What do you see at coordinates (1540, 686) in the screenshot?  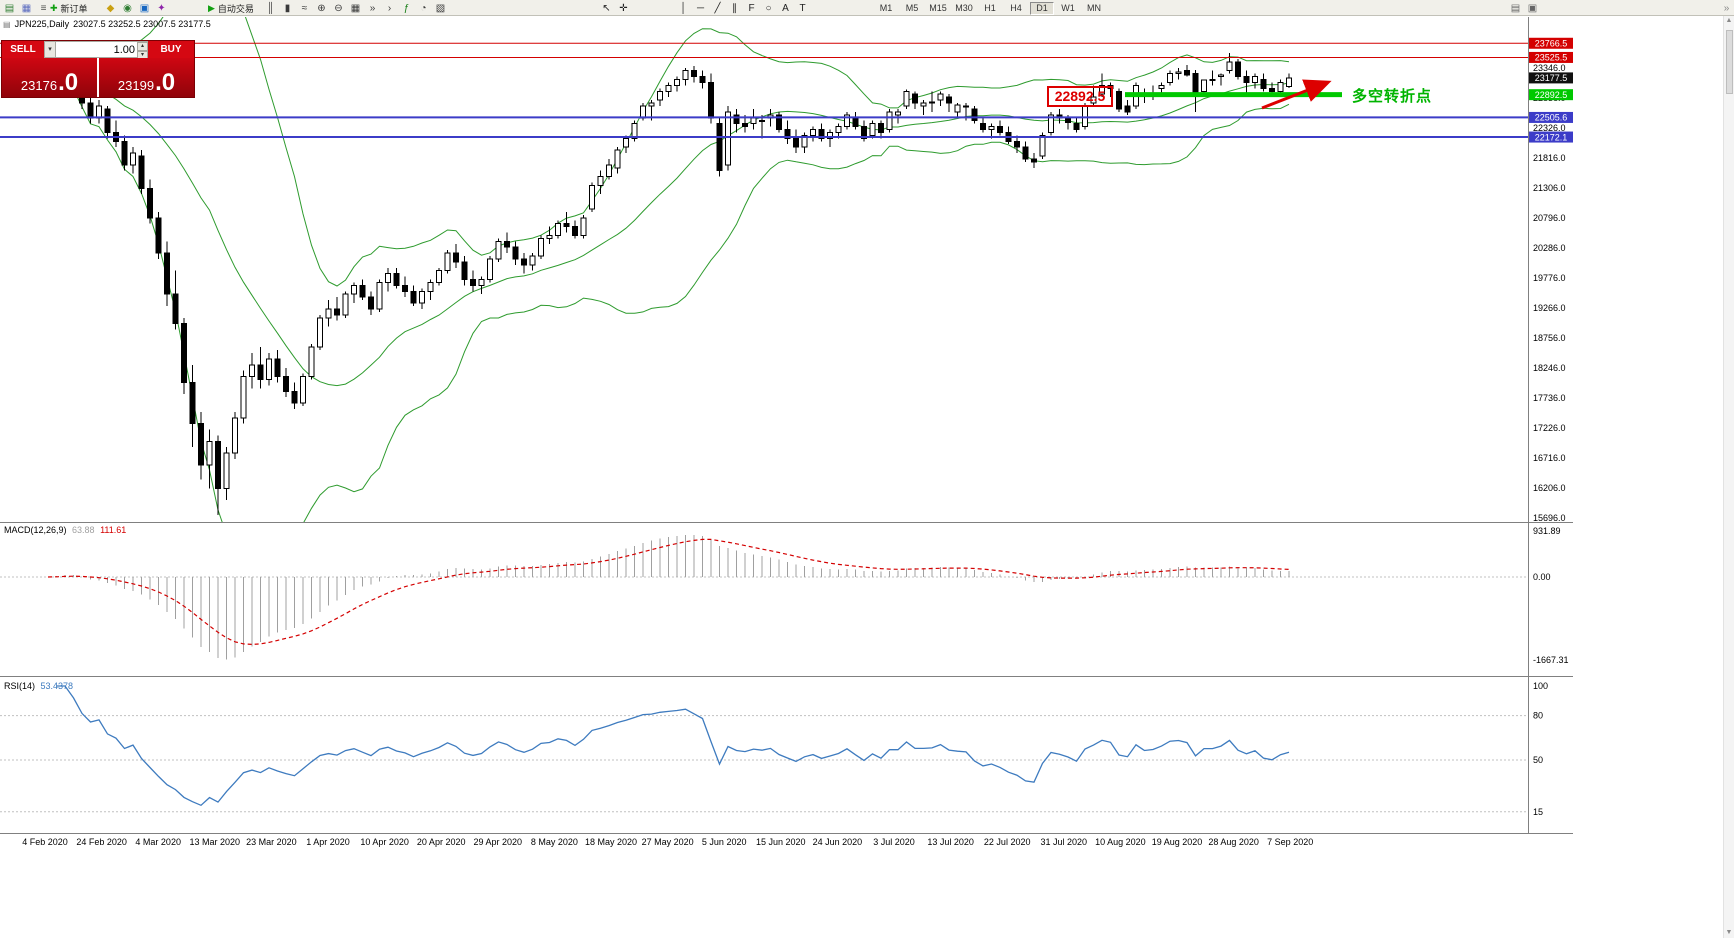 I see `svg-text: 100` at bounding box center [1540, 686].